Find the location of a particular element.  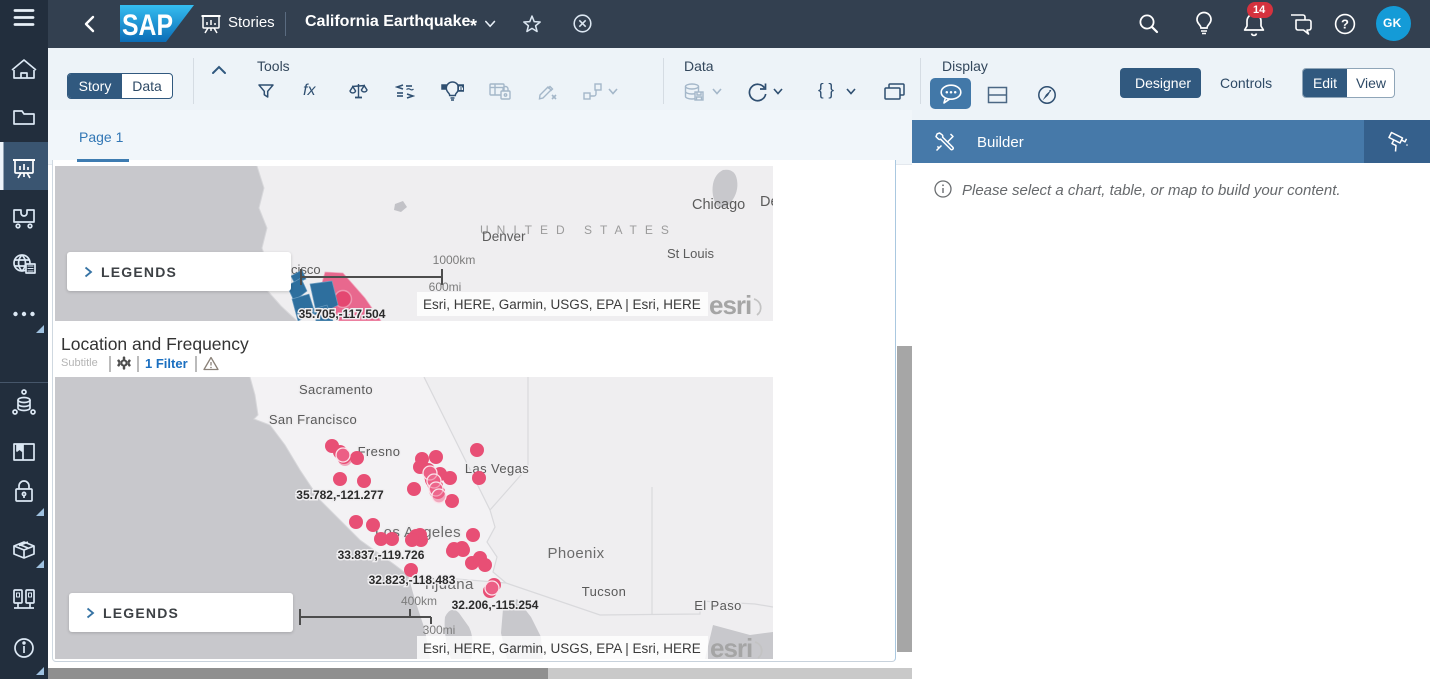

svg-text: 300mi is located at coordinates (439, 630).